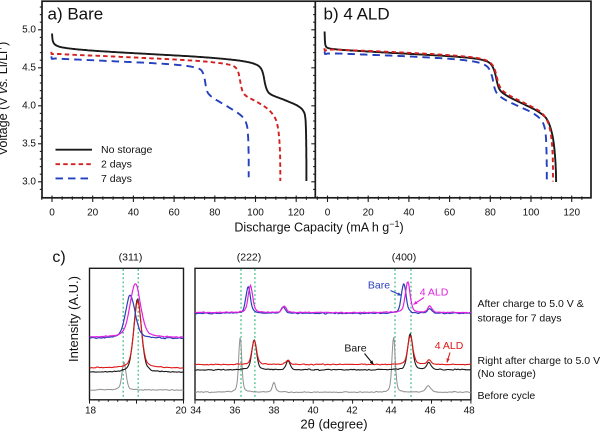 This screenshot has height=441, width=602. What do you see at coordinates (507, 374) in the screenshot?
I see `svg-text: (No storage)` at bounding box center [507, 374].